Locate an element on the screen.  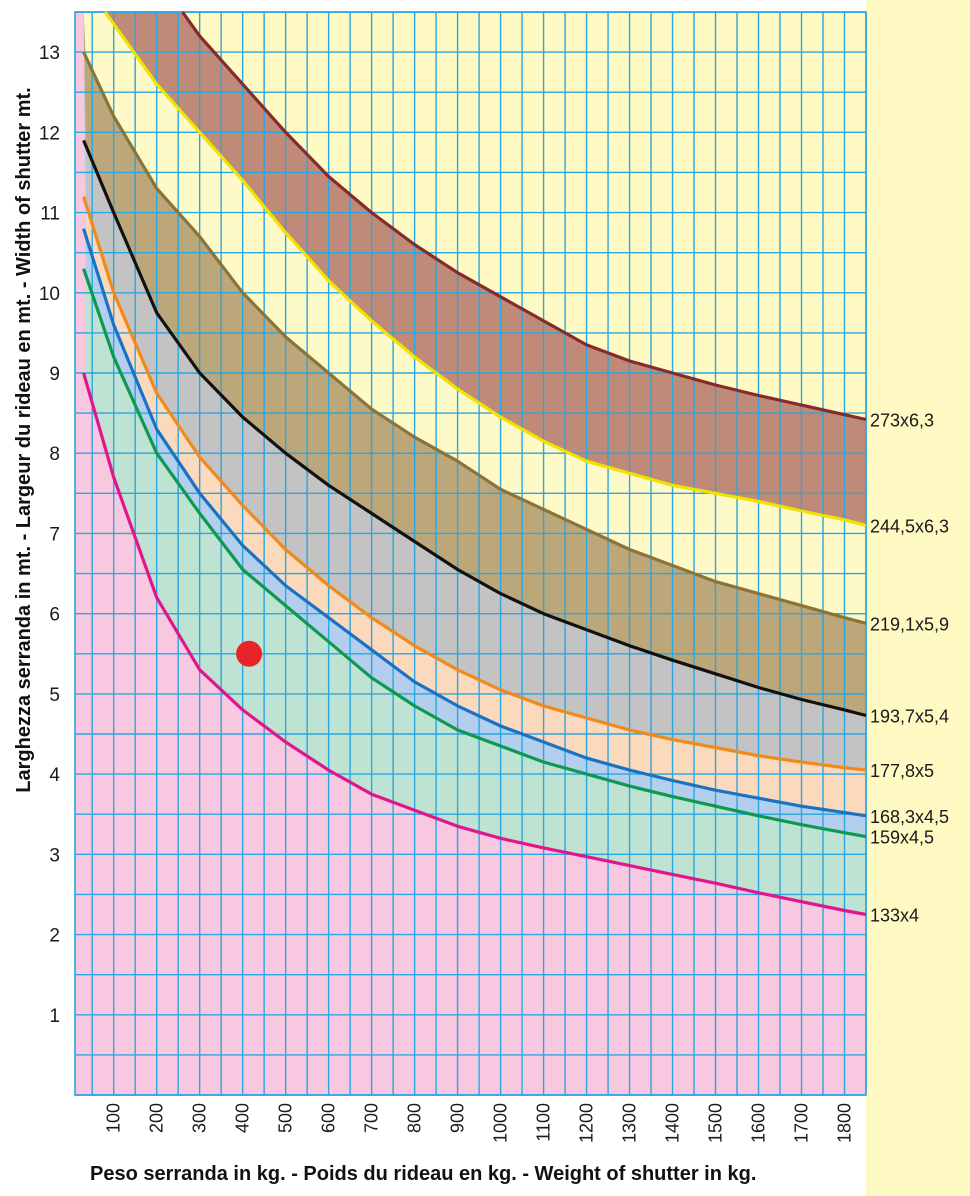
annotations is located at coordinates (249, 653).